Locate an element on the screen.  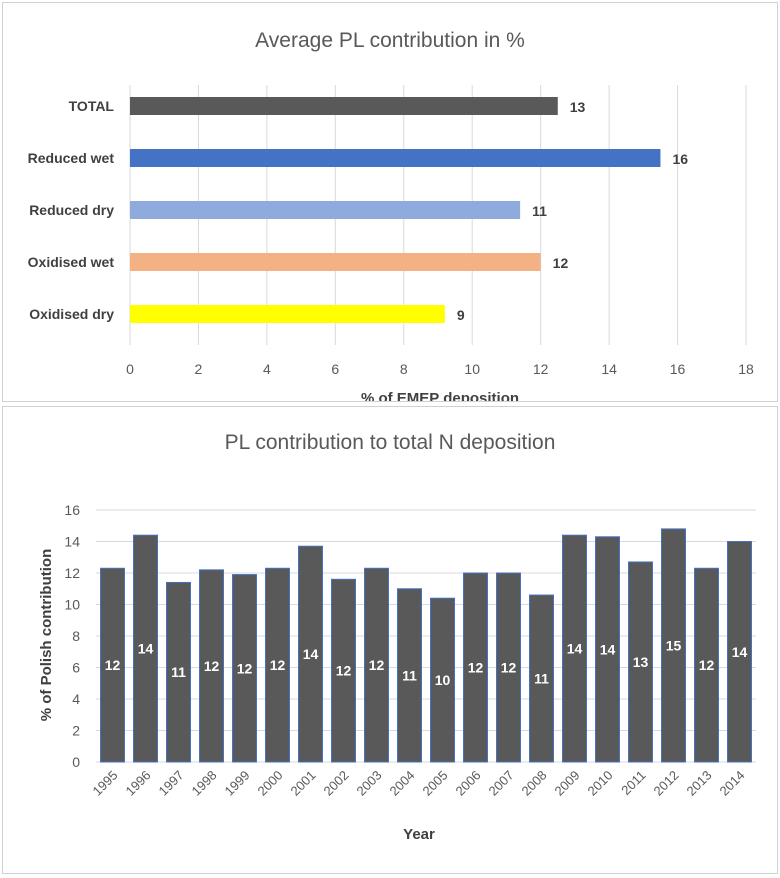
x-tick-label: 18 is located at coordinates (746, 369).